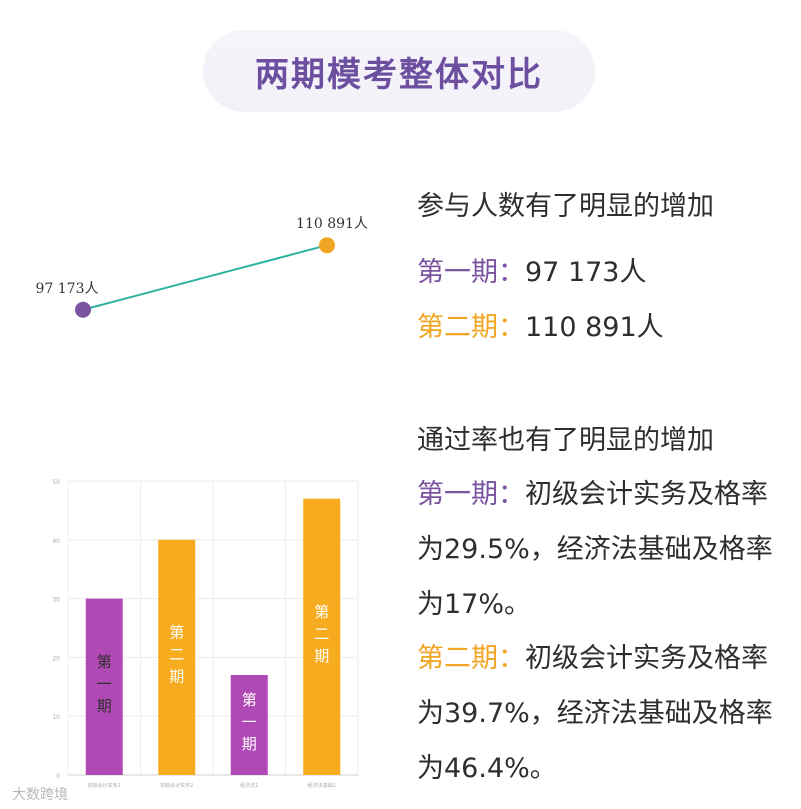 Image resolution: width=801 pixels, height=809 pixels. Describe the element at coordinates (104, 785) in the screenshot. I see `bar-x-tick-label: 初级会计实务1` at that location.